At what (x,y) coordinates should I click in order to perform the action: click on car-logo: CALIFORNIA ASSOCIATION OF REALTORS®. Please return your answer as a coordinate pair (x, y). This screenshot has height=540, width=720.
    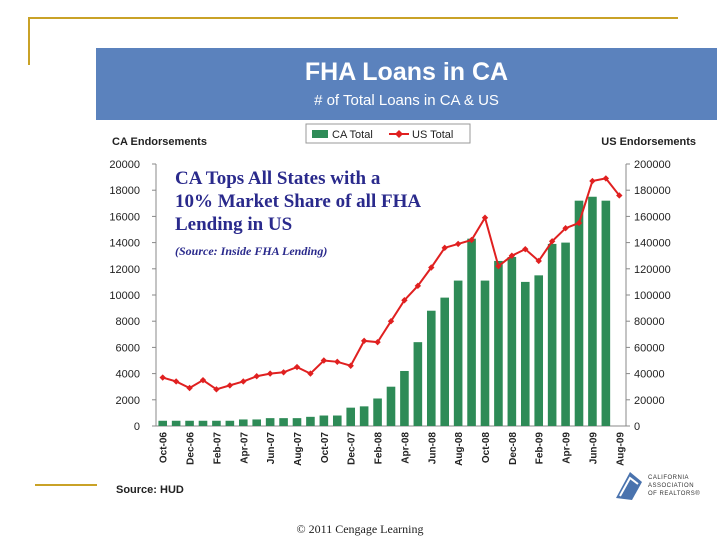
    Looking at the image, I should click on (664, 486).